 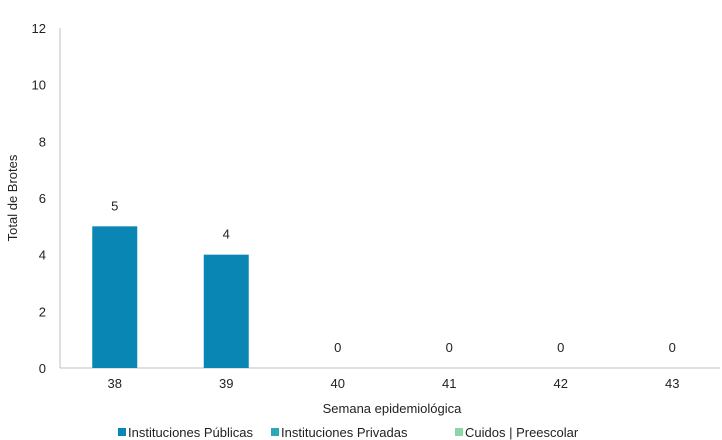 What do you see at coordinates (39, 85) in the screenshot?
I see `y-tick-label: 10` at bounding box center [39, 85].